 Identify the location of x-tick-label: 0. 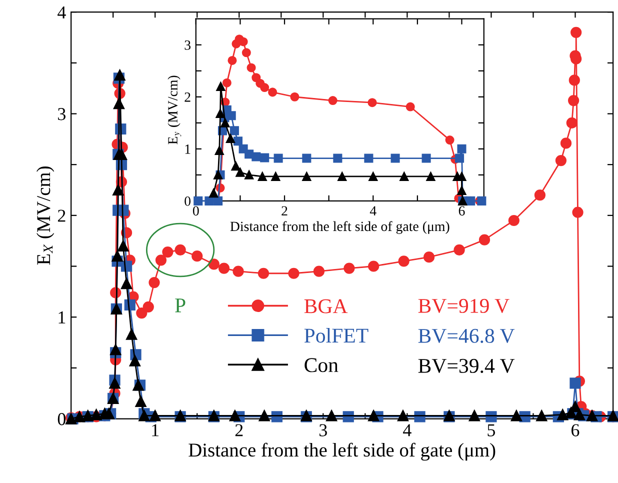
(195, 211).